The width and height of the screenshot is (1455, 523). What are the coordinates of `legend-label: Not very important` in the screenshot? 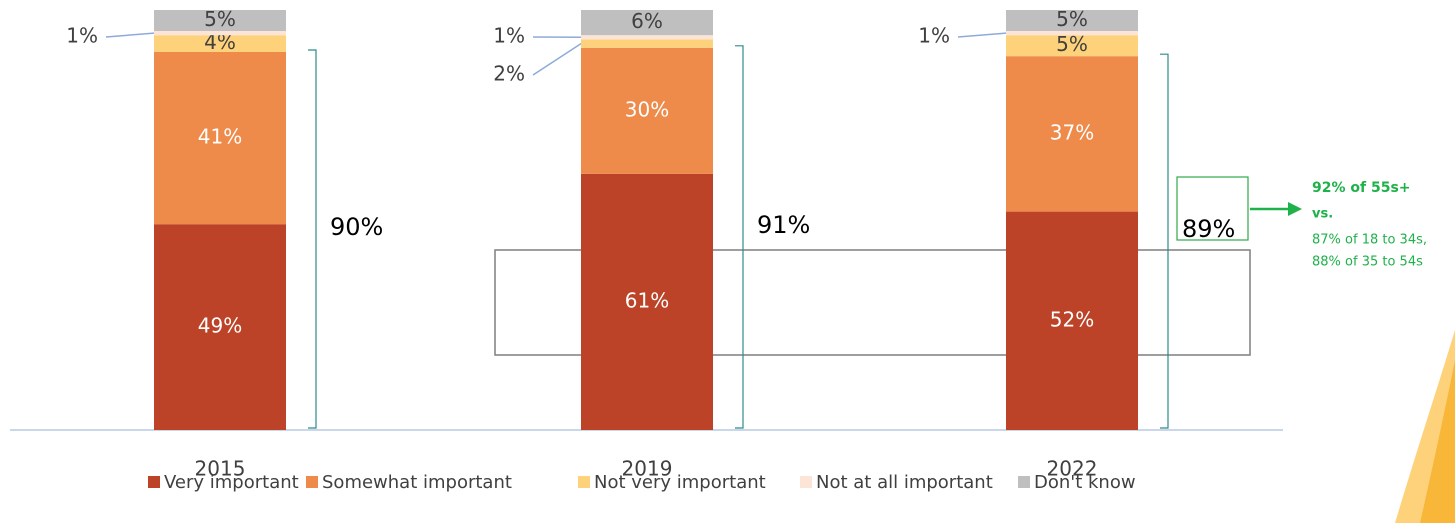 It's located at (680, 482).